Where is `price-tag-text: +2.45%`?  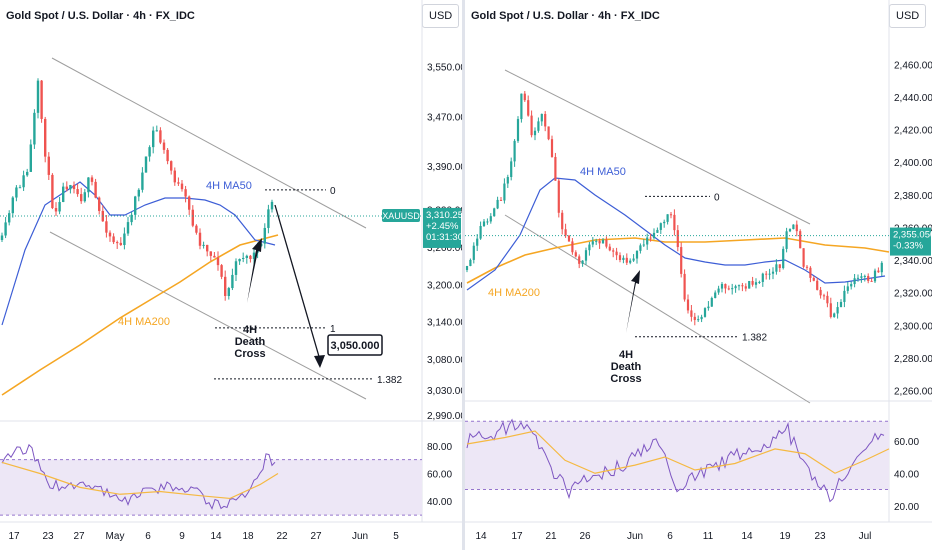 price-tag-text: +2.45% is located at coordinates (442, 226).